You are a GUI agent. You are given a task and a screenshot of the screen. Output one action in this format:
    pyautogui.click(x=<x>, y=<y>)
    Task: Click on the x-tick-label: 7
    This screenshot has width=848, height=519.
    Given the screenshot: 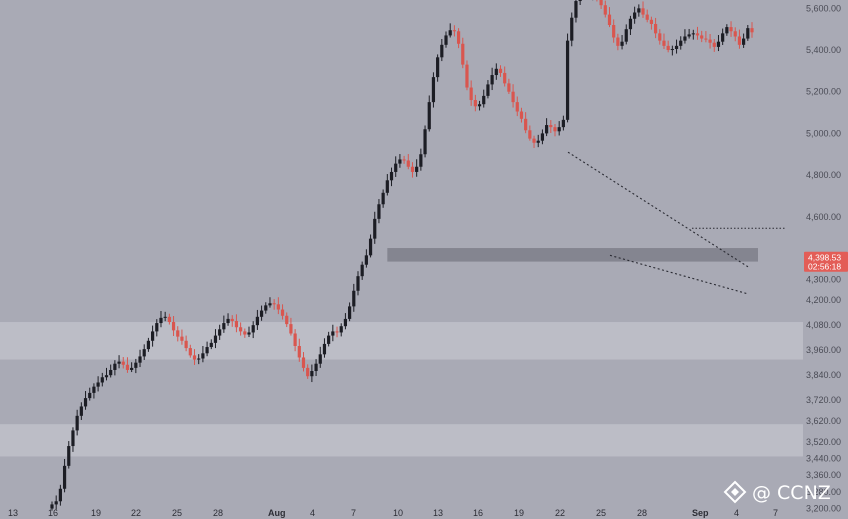 What is the action you would take?
    pyautogui.click(x=775, y=513)
    